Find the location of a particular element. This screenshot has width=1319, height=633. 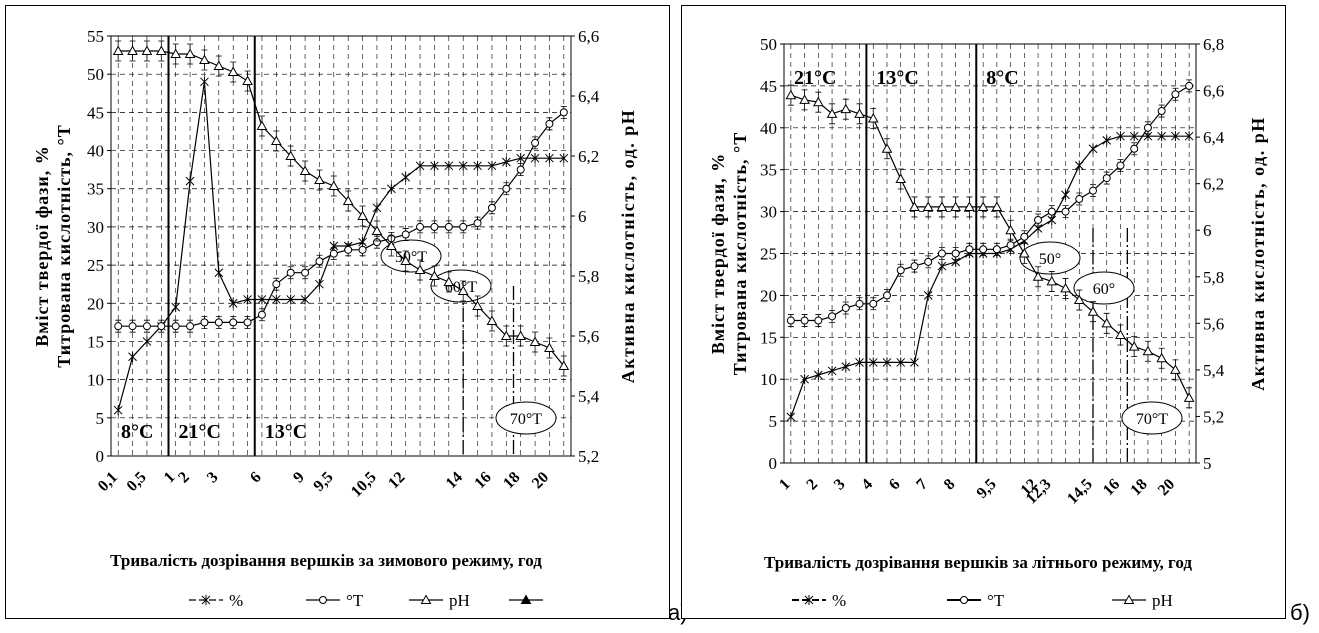

left-axis-tick-label: 5 is located at coordinates (100, 418).